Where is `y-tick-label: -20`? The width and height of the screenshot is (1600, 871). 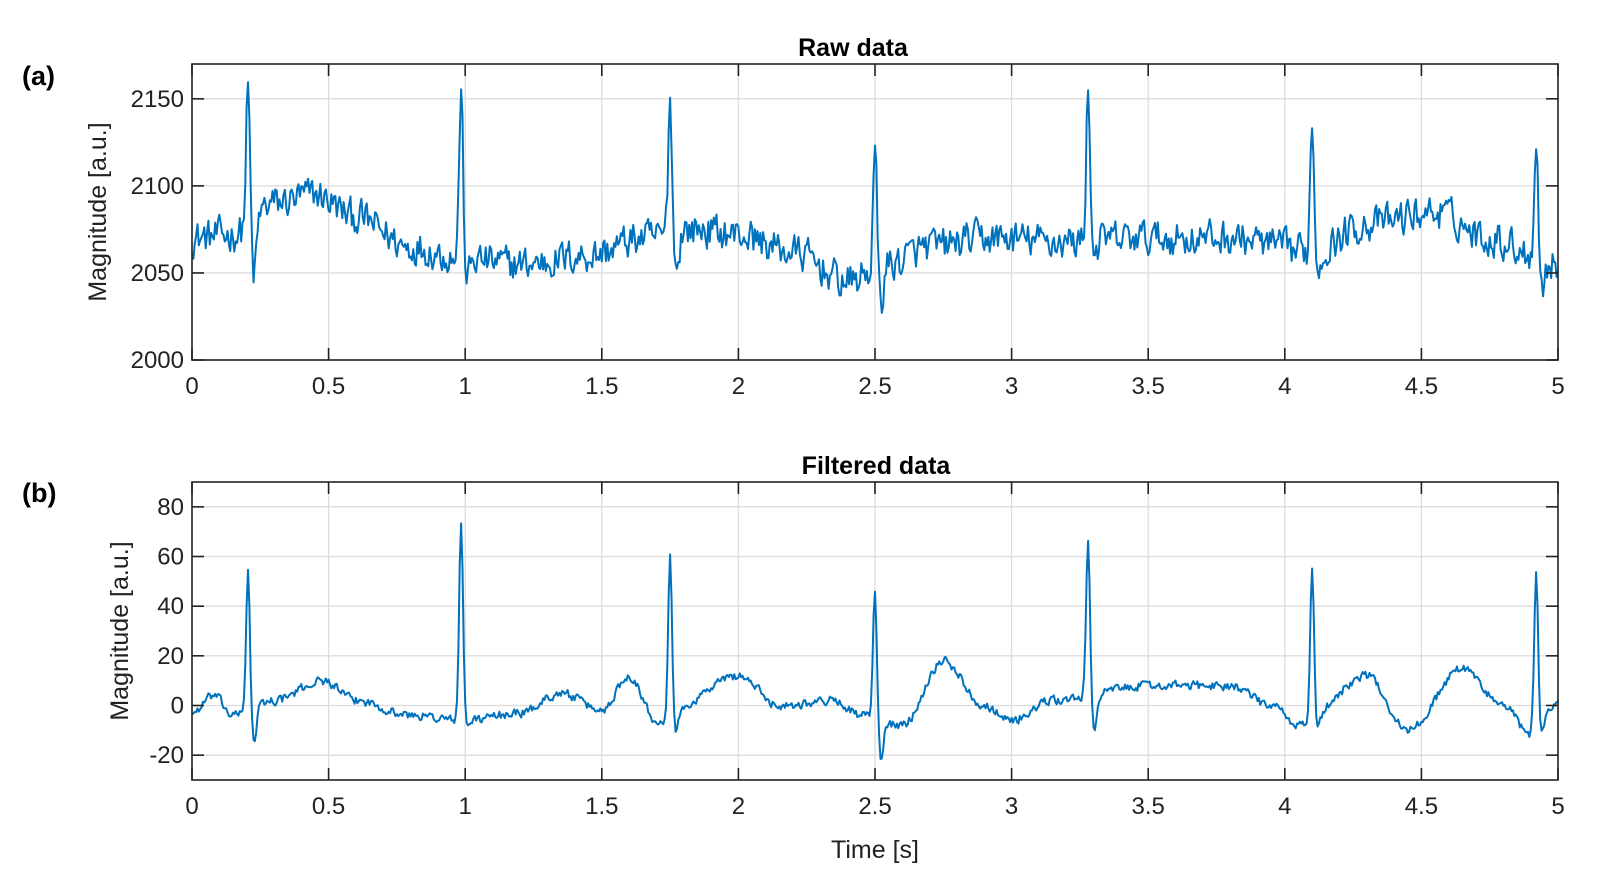
y-tick-label: -20 is located at coordinates (166, 755).